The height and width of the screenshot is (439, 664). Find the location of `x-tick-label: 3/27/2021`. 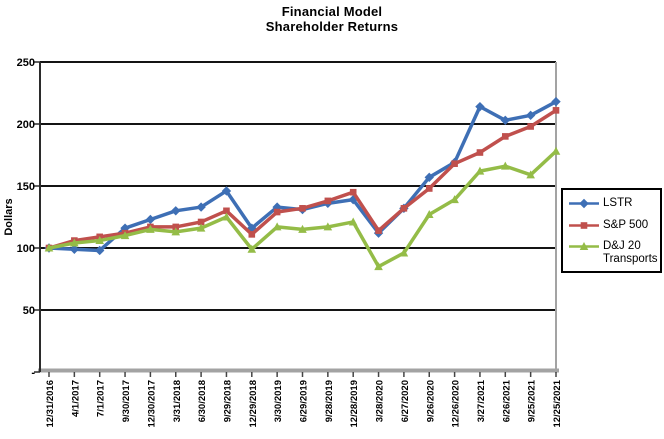

x-tick-label: 3/27/2021 is located at coordinates (481, 400).